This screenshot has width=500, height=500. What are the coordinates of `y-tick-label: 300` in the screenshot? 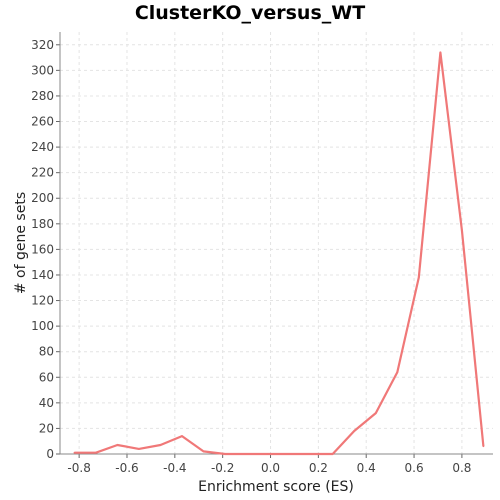 It's located at (42, 70).